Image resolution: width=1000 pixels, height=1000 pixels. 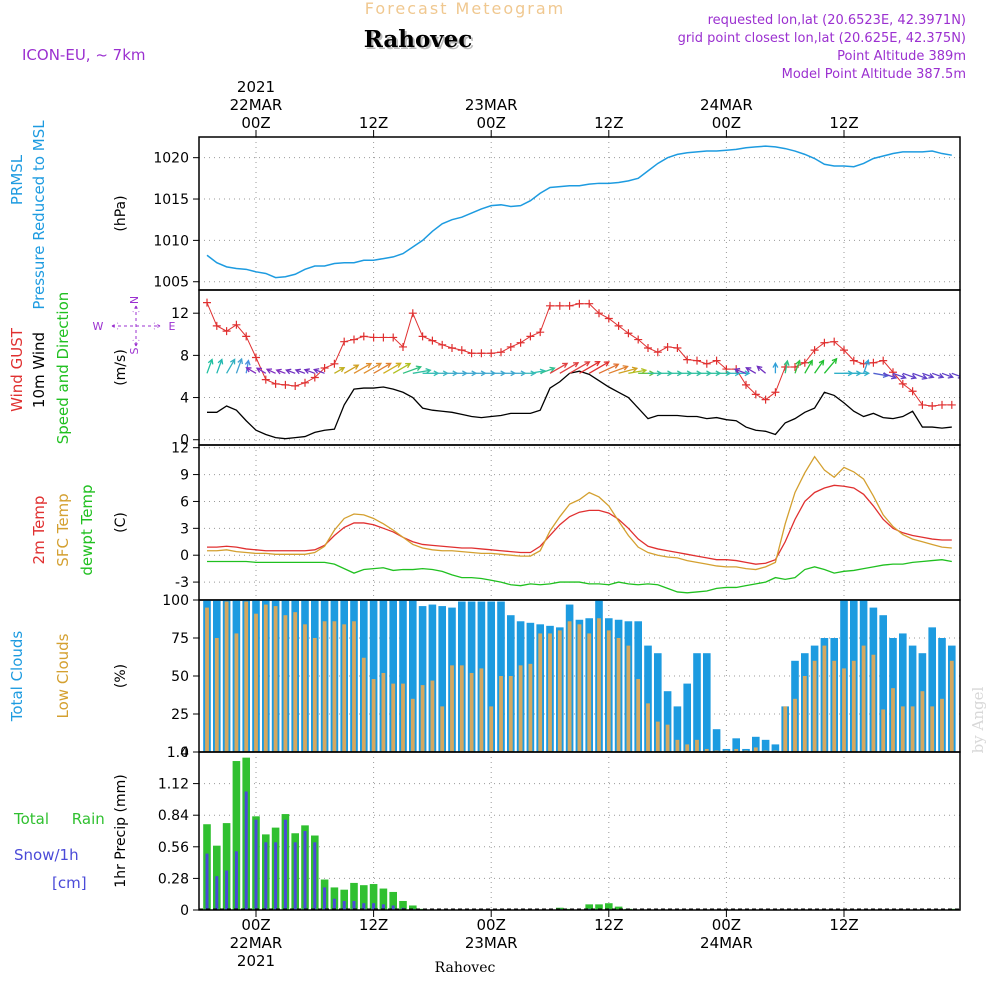 I want to click on temp-title-0: 2m Temp, so click(x=39, y=530).